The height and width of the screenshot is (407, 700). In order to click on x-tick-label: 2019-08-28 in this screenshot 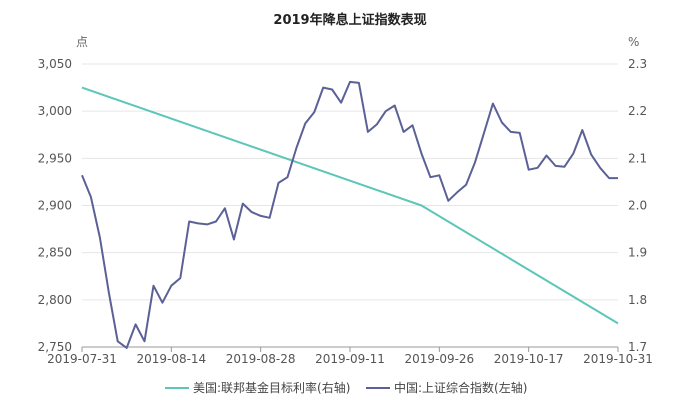, I will do `click(261, 359)`.